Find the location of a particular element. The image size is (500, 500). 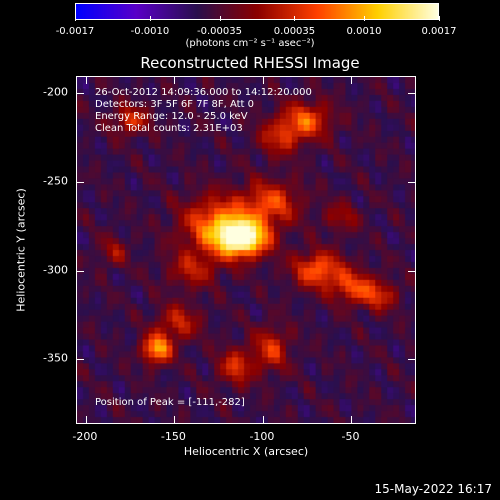

colorbar-tick-label: 0.0010 is located at coordinates (364, 31).